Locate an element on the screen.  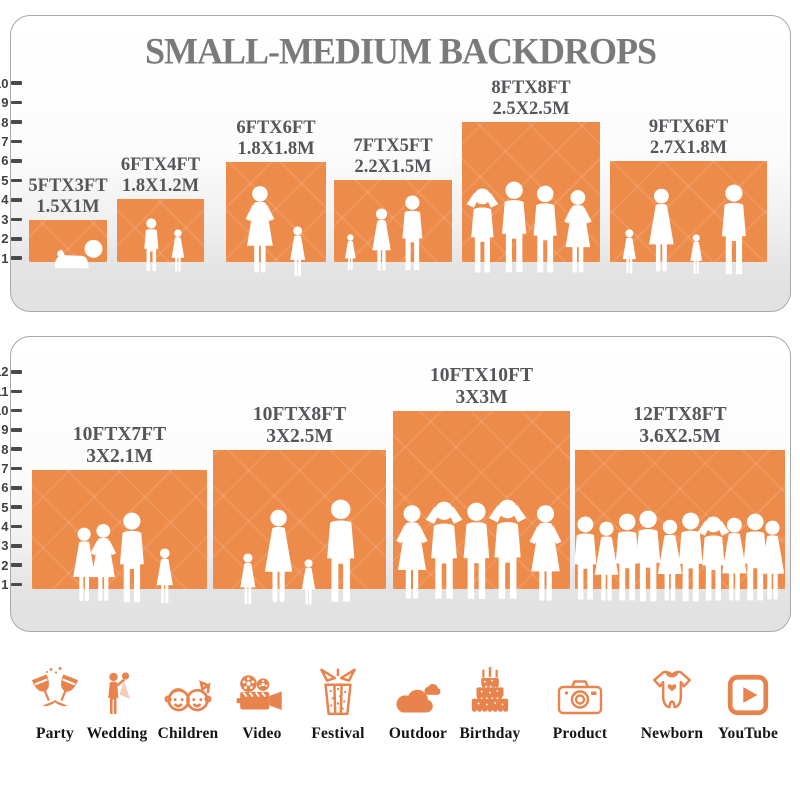
category-label: Video is located at coordinates (262, 733).